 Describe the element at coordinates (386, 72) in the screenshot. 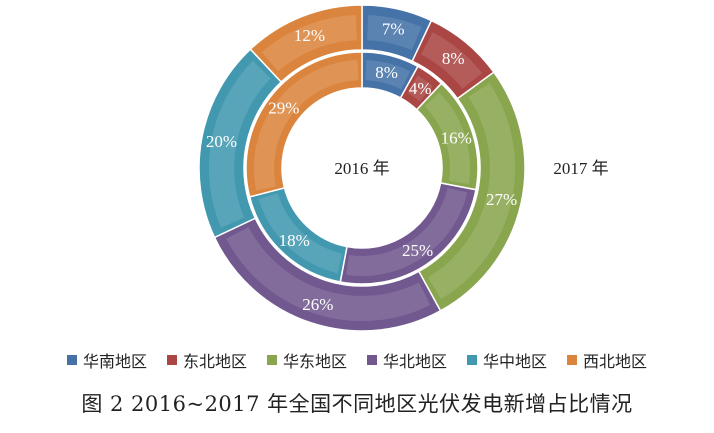

I see `inner-slice-label-0: 8%` at that location.